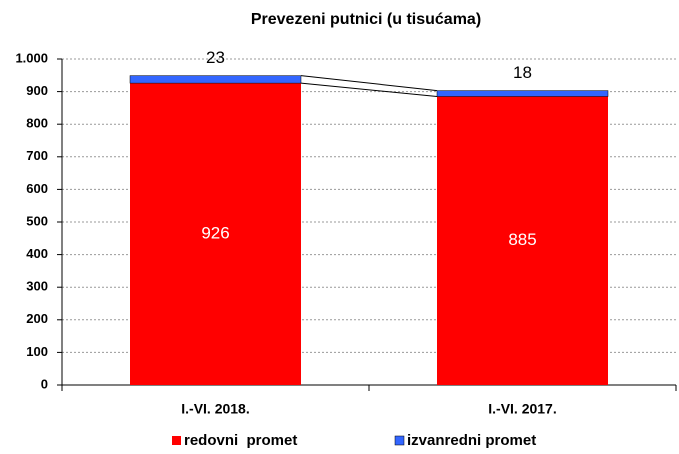 This screenshot has height=454, width=679. What do you see at coordinates (44, 383) in the screenshot?
I see `y-tick-label: 0` at bounding box center [44, 383].